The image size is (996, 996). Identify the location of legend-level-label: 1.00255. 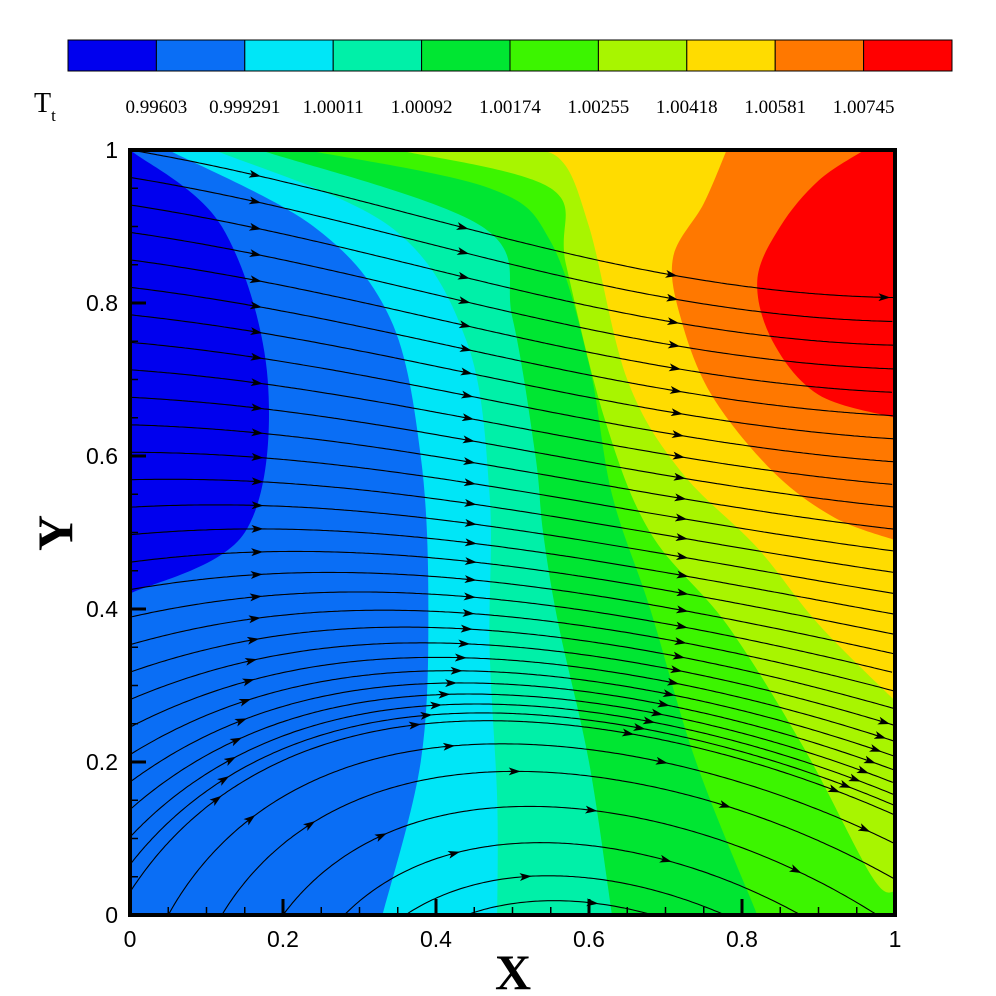
(599, 107).